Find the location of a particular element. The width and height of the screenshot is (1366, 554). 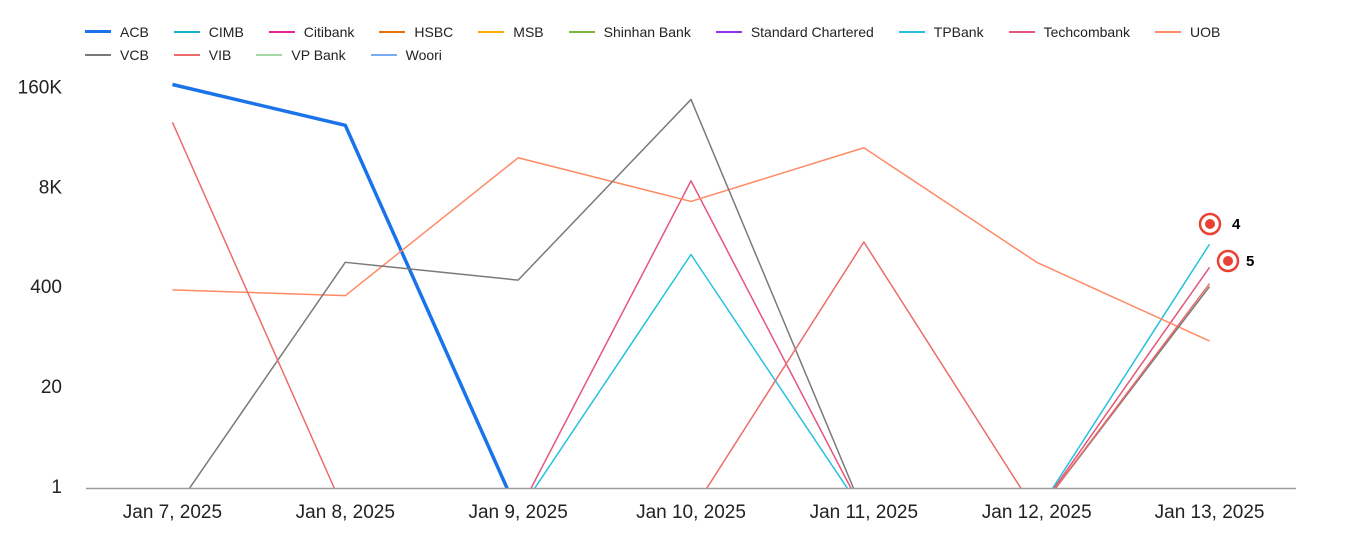

y-tick-label: 160K is located at coordinates (40, 87).